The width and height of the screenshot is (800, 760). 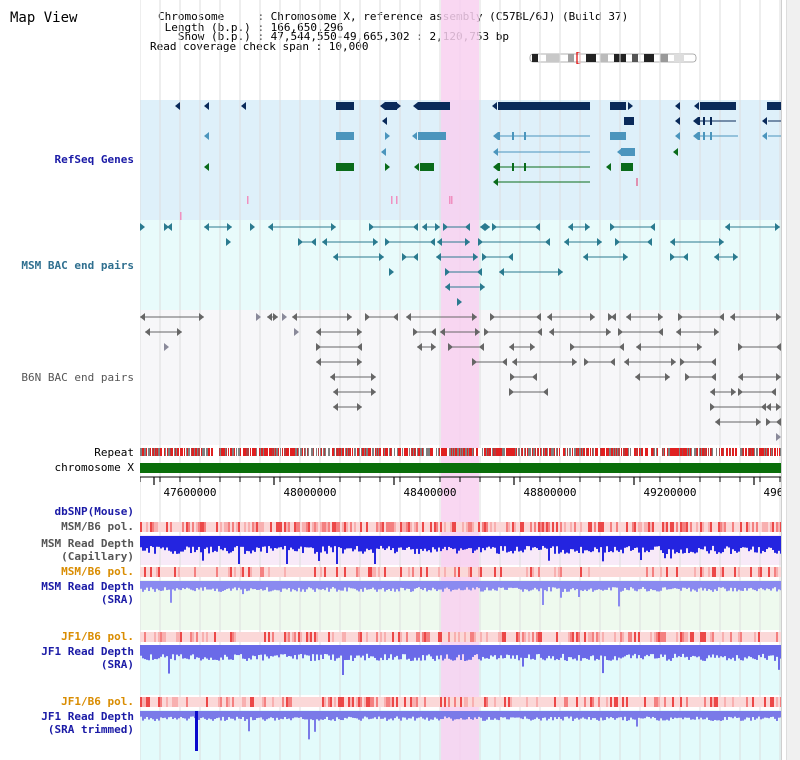 What do you see at coordinates (94, 511) in the screenshot?
I see `dbsnp-label: dbSNP(Mouse)` at bounding box center [94, 511].